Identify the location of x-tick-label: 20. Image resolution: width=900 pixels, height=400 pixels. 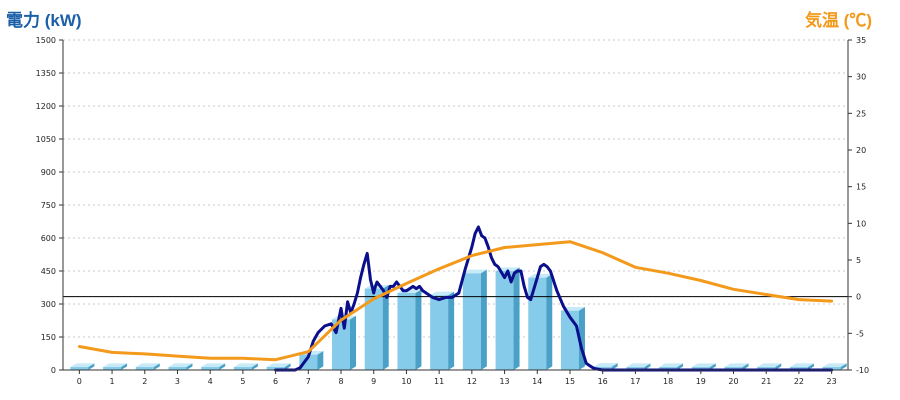
(733, 381).